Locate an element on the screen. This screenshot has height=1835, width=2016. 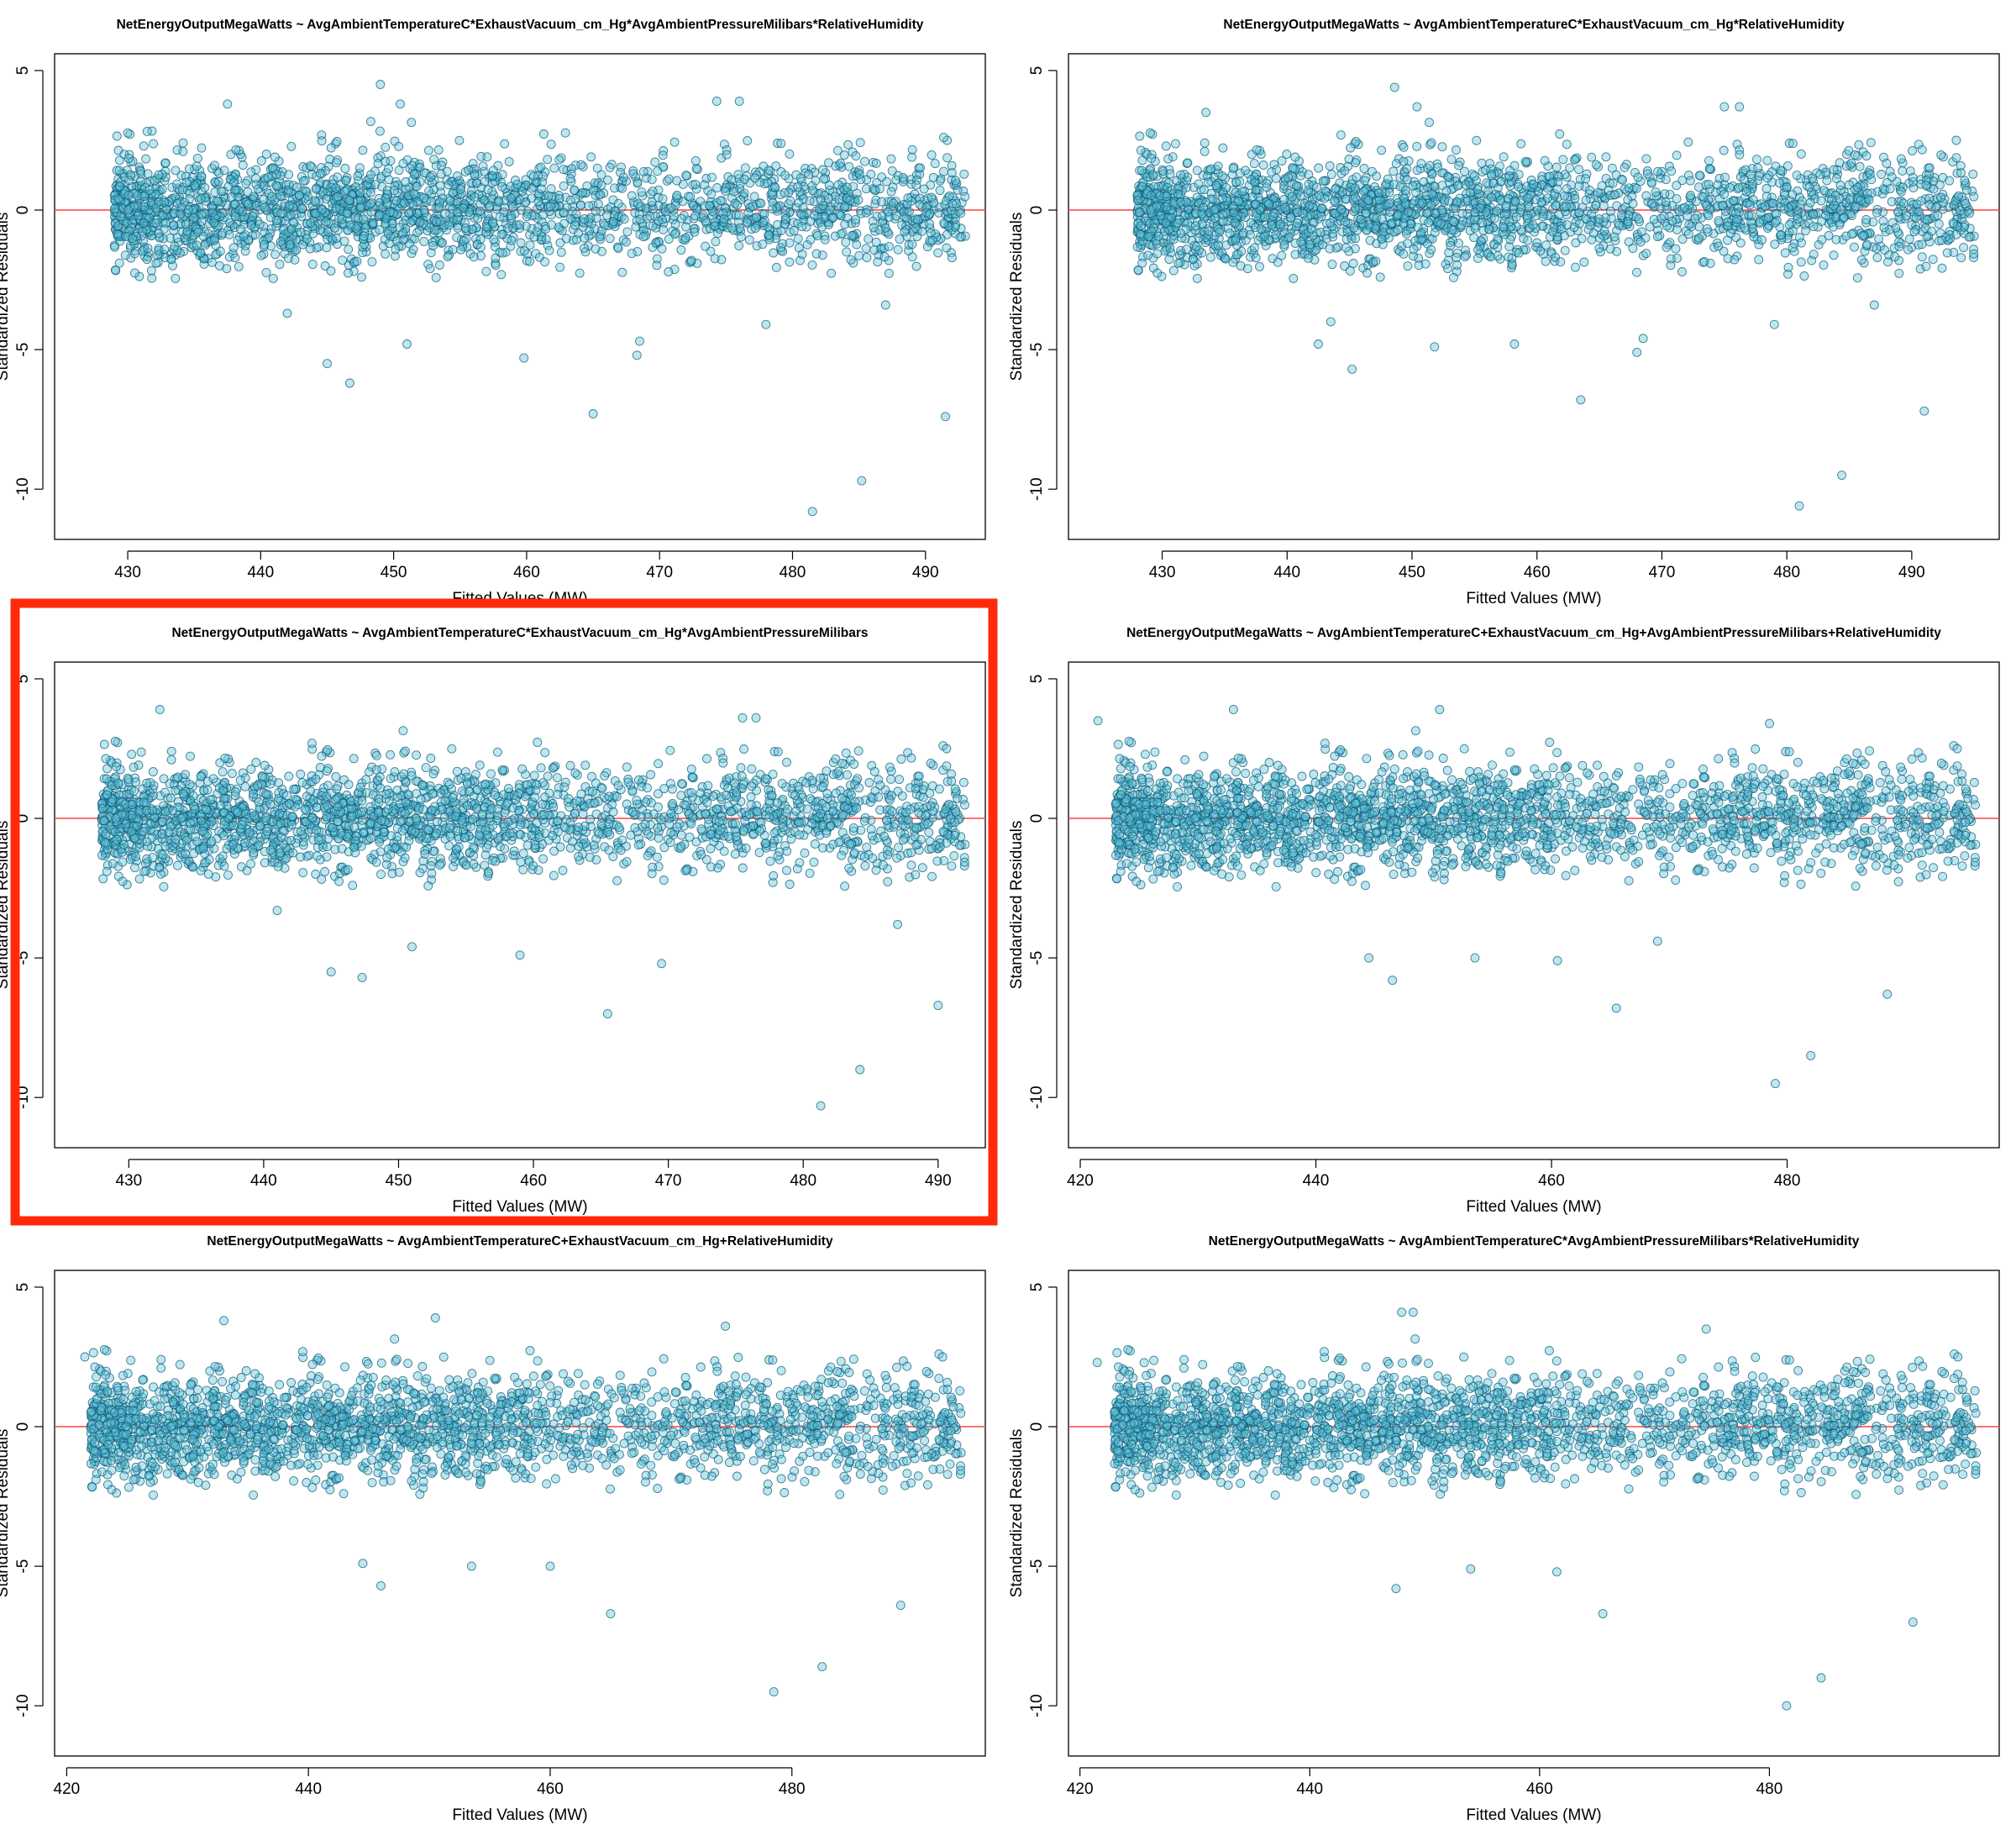
y-tick-label: -5 is located at coordinates (23, 350).